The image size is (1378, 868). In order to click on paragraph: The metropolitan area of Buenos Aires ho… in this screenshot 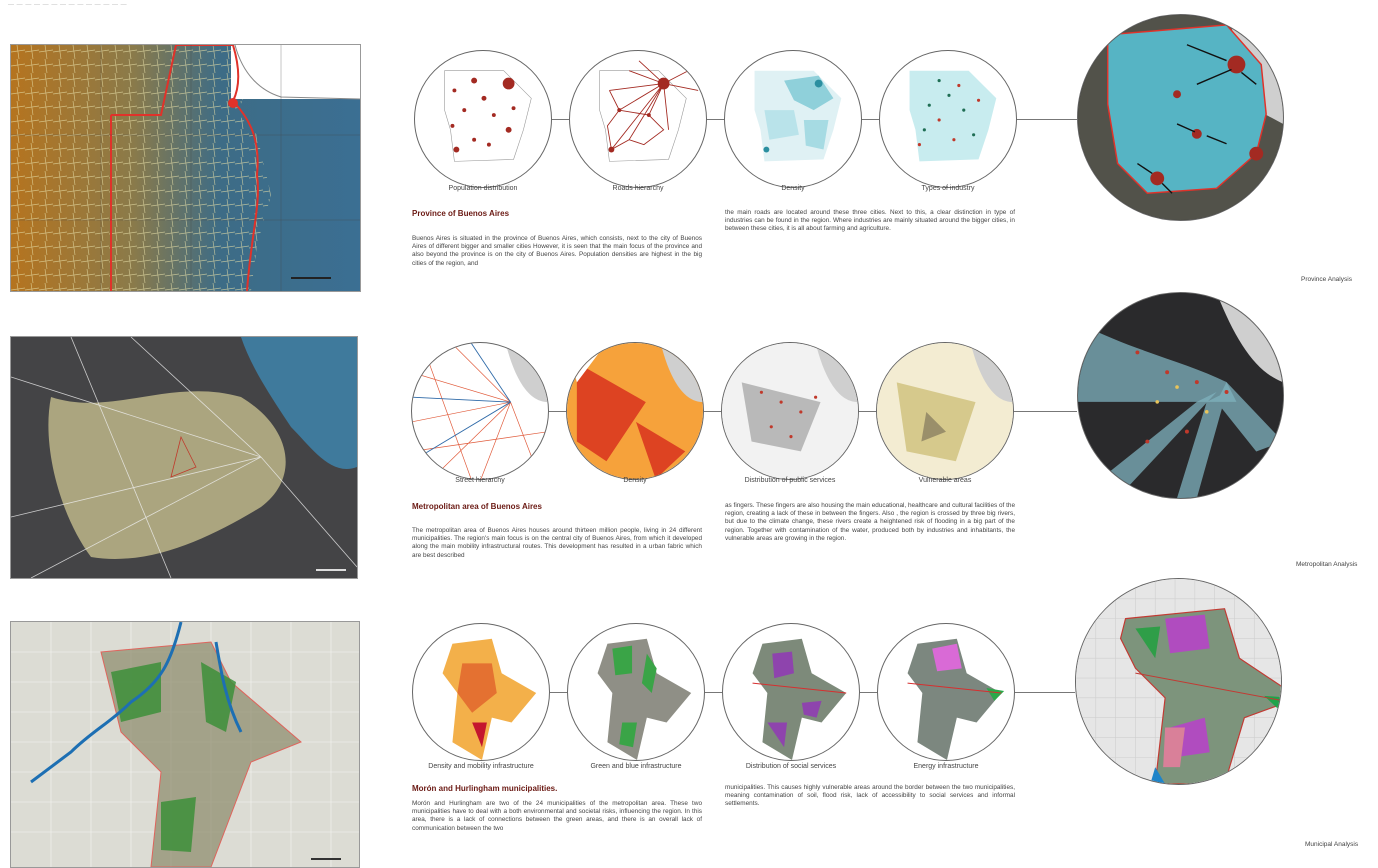, I will do `click(557, 543)`.